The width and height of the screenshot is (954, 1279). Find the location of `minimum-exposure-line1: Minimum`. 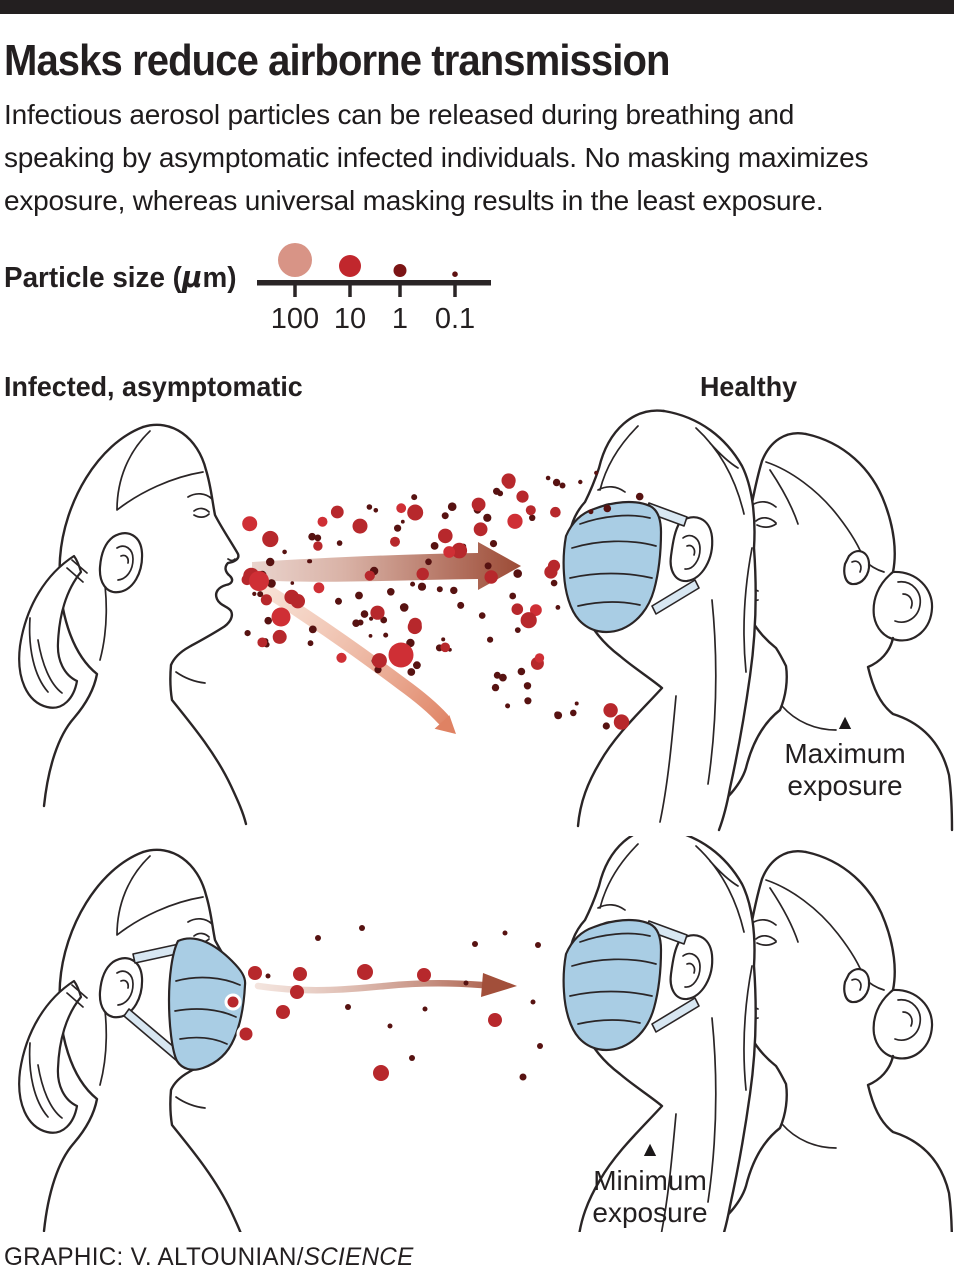

minimum-exposure-line1: Minimum is located at coordinates (650, 1180).